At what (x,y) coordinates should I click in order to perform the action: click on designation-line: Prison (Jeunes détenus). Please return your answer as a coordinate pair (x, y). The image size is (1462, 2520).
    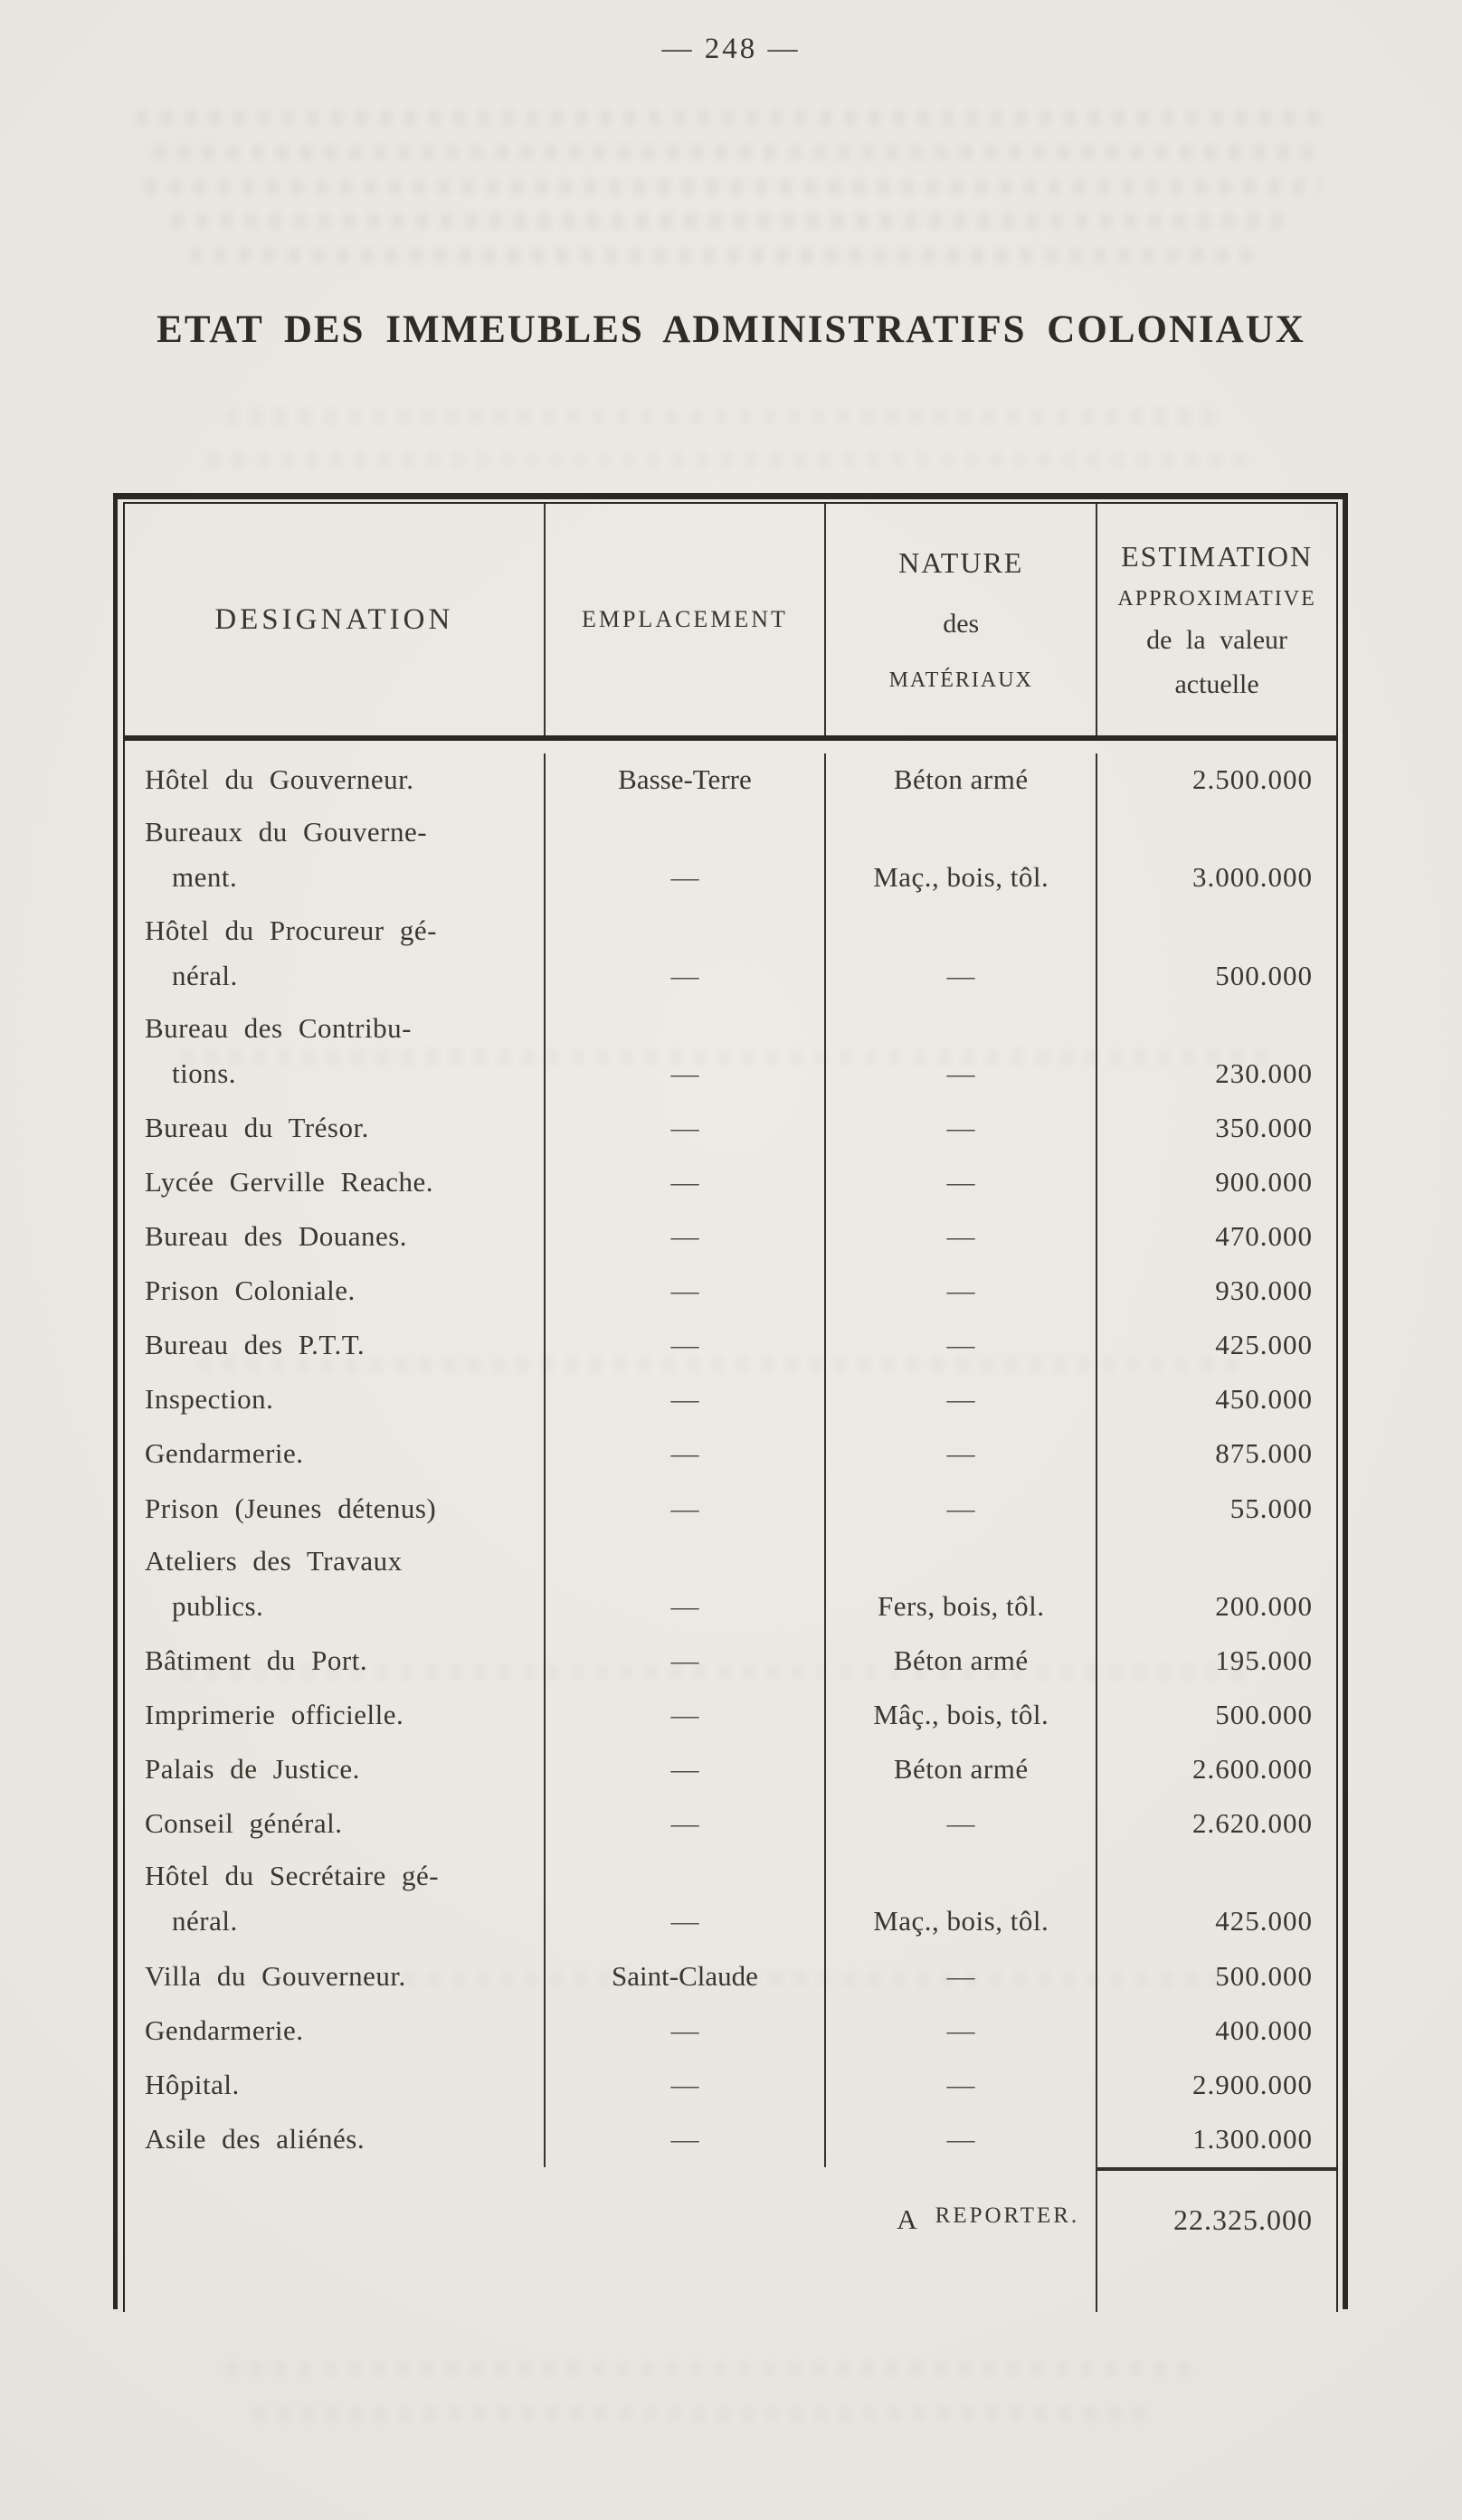
    Looking at the image, I should click on (291, 1508).